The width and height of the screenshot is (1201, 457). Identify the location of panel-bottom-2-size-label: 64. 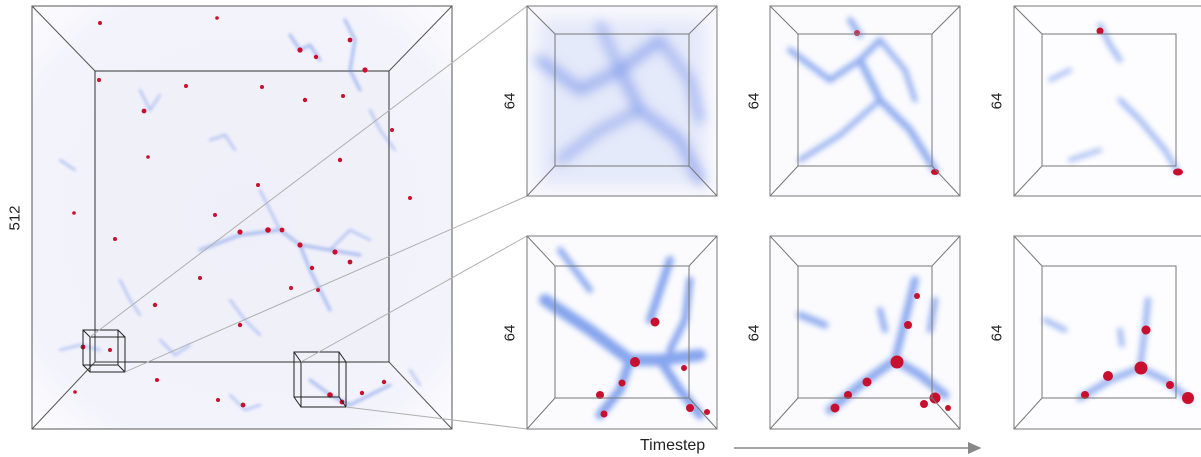
(754, 333).